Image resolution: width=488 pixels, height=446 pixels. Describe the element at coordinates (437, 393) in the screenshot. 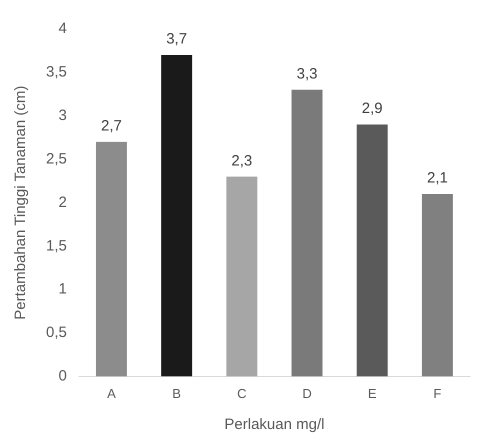

I see `x-tick-label: F` at that location.